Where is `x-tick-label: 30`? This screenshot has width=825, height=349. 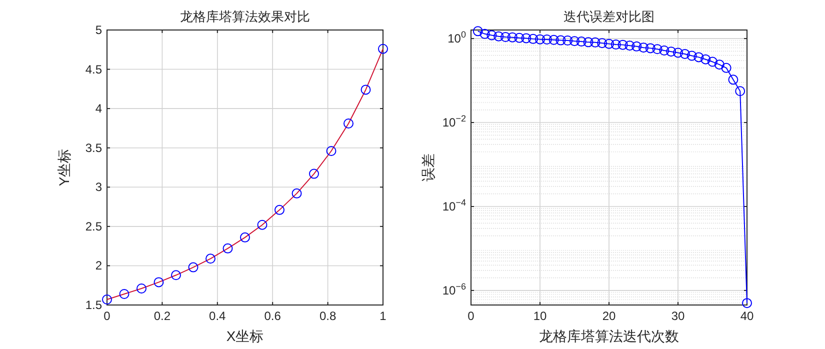
x-tick-label: 30 is located at coordinates (678, 316).